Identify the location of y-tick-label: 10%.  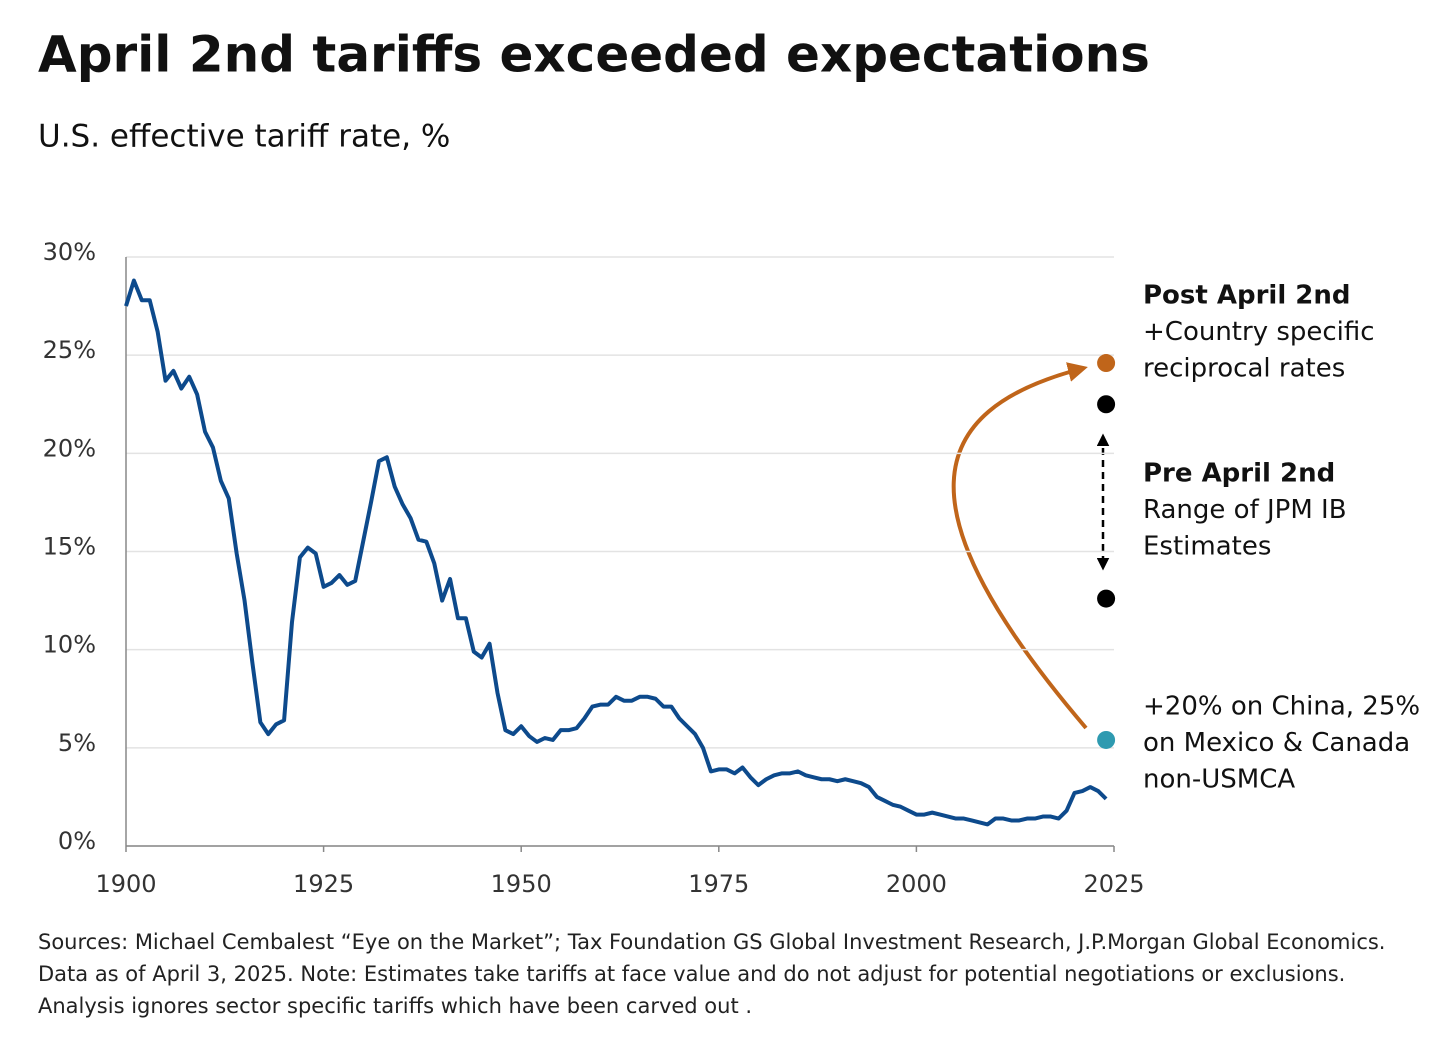
(69, 645).